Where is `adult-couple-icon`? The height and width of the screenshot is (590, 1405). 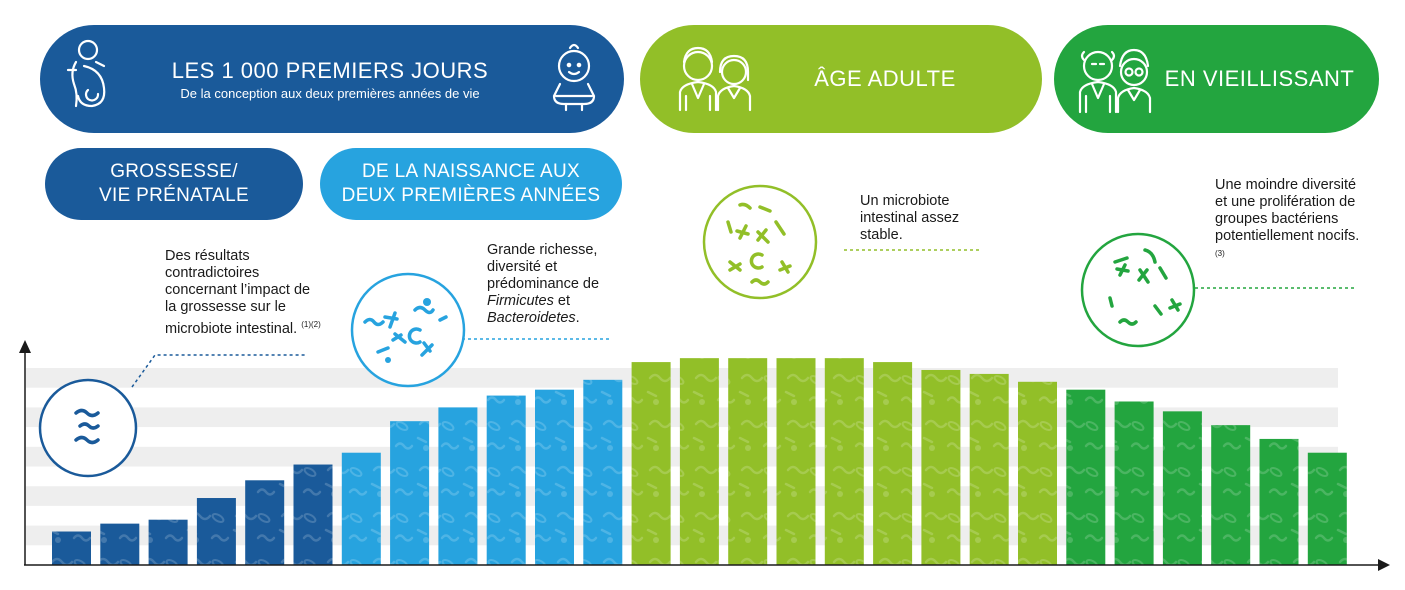
adult-couple-icon is located at coordinates (715, 79).